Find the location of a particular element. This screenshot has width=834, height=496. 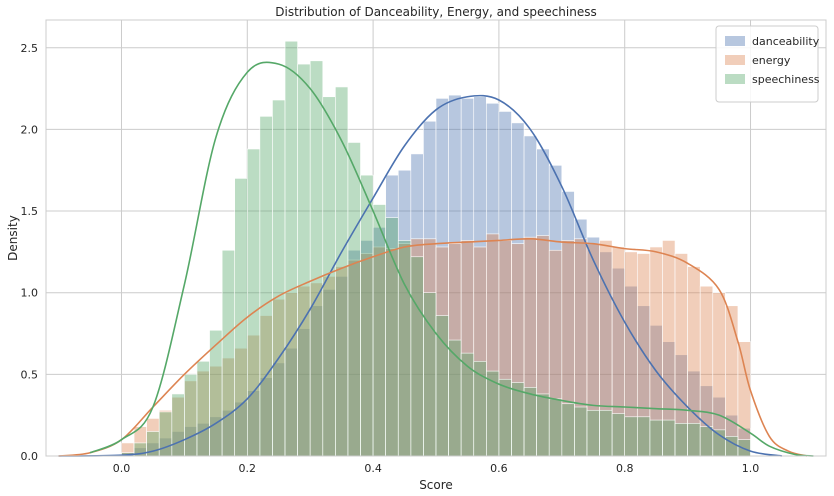

y-tick-label: 0.0 is located at coordinates (30, 456).